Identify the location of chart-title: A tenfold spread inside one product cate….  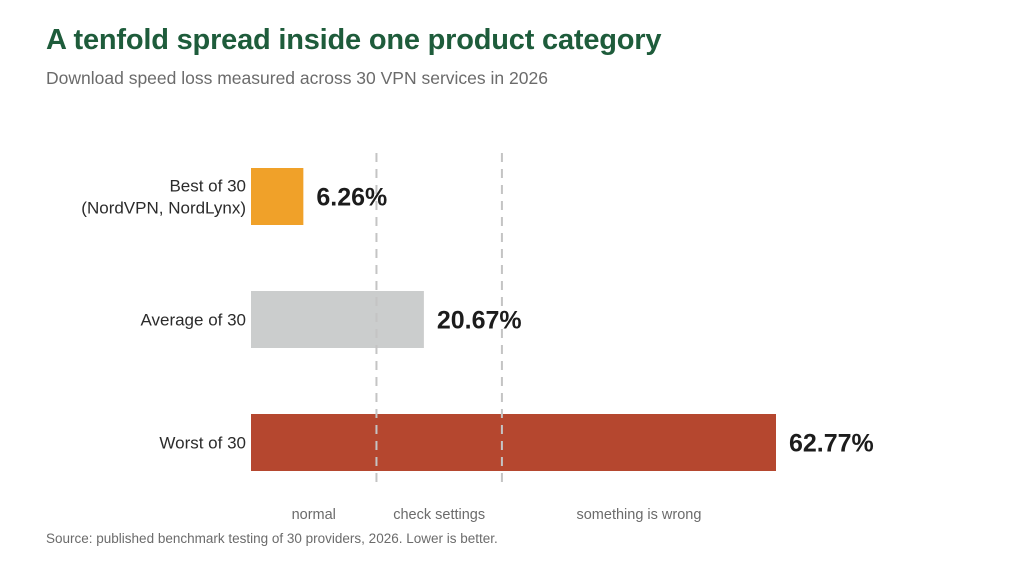
(354, 40).